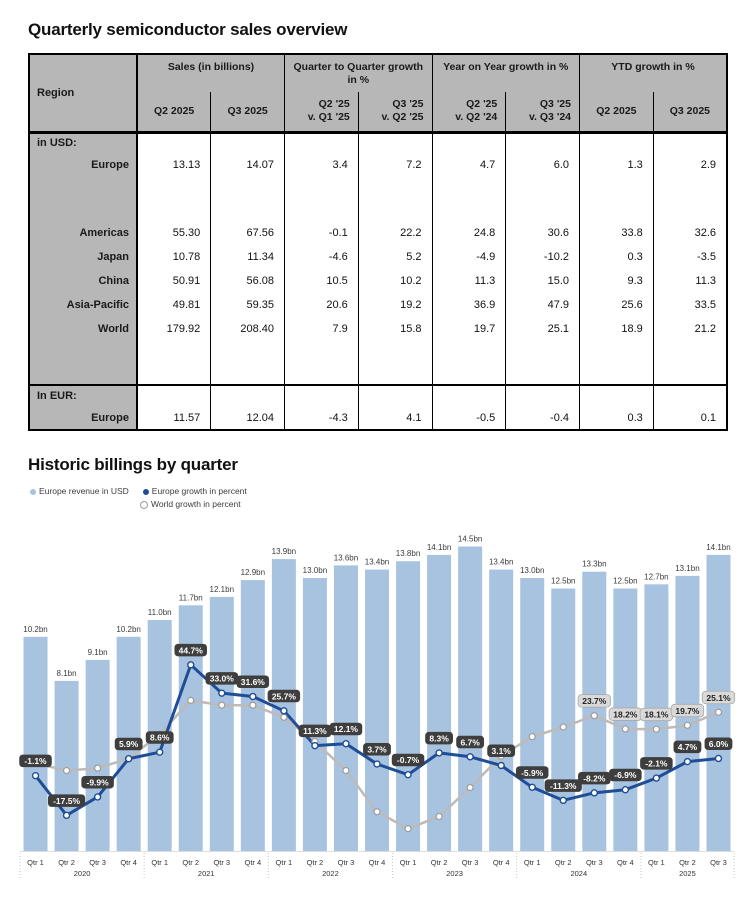 The height and width of the screenshot is (915, 756). Describe the element at coordinates (133, 464) in the screenshot. I see `chart-title: Historic billings by quarter` at that location.